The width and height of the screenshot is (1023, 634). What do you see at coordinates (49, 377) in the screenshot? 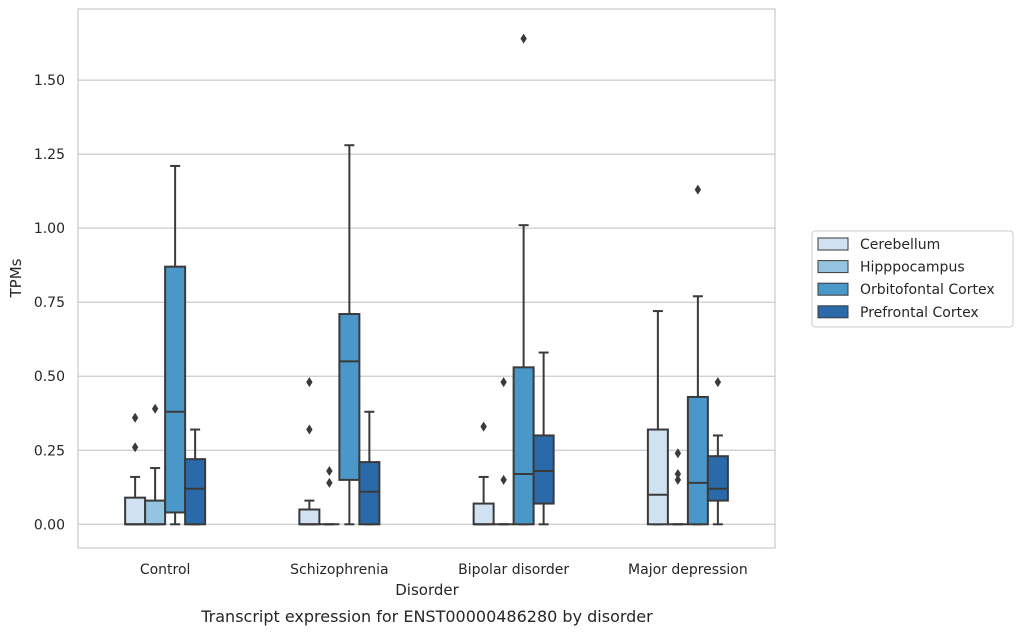
I see `y-tick-label: 0.50` at bounding box center [49, 377].